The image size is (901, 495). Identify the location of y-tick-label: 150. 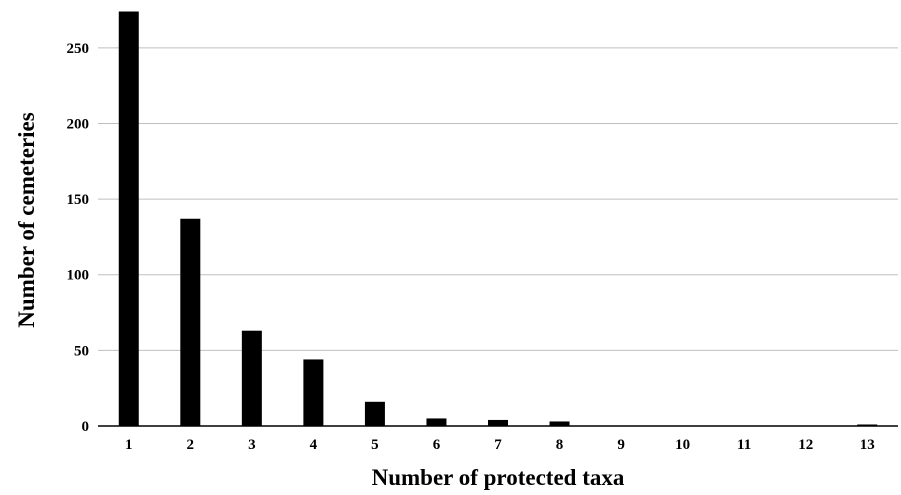
(78, 200).